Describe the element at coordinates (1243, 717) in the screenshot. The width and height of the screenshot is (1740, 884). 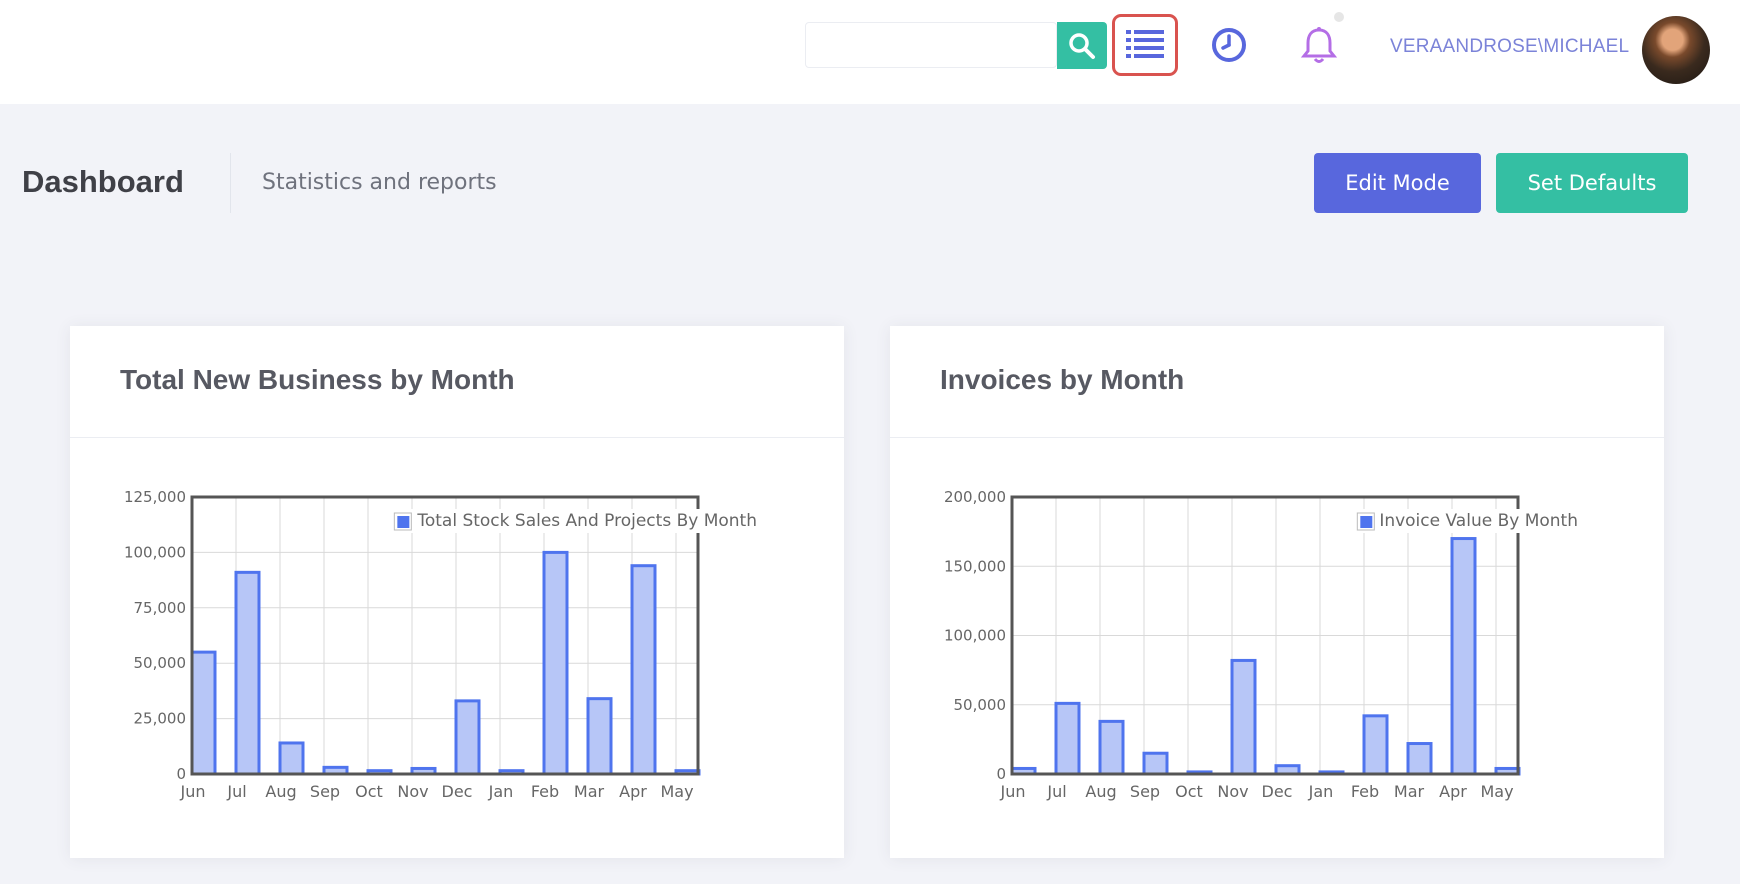
I see `bar-nov` at that location.